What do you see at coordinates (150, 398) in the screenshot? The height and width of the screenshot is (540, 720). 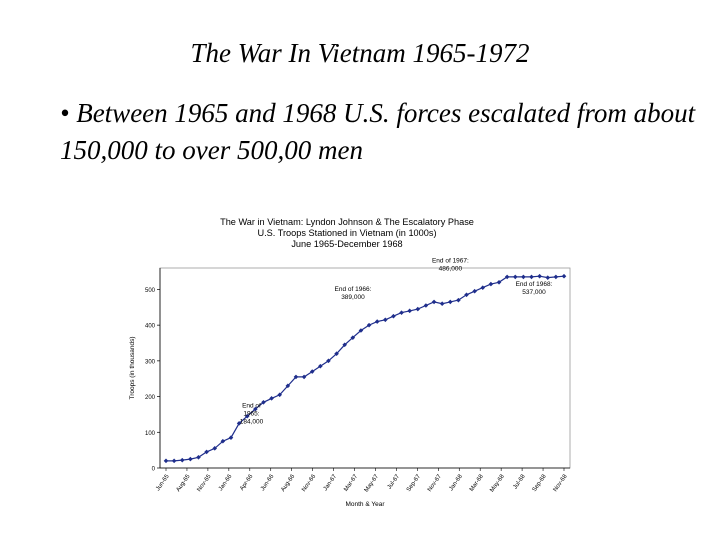 I see `y-tick-label: 200` at bounding box center [150, 398].